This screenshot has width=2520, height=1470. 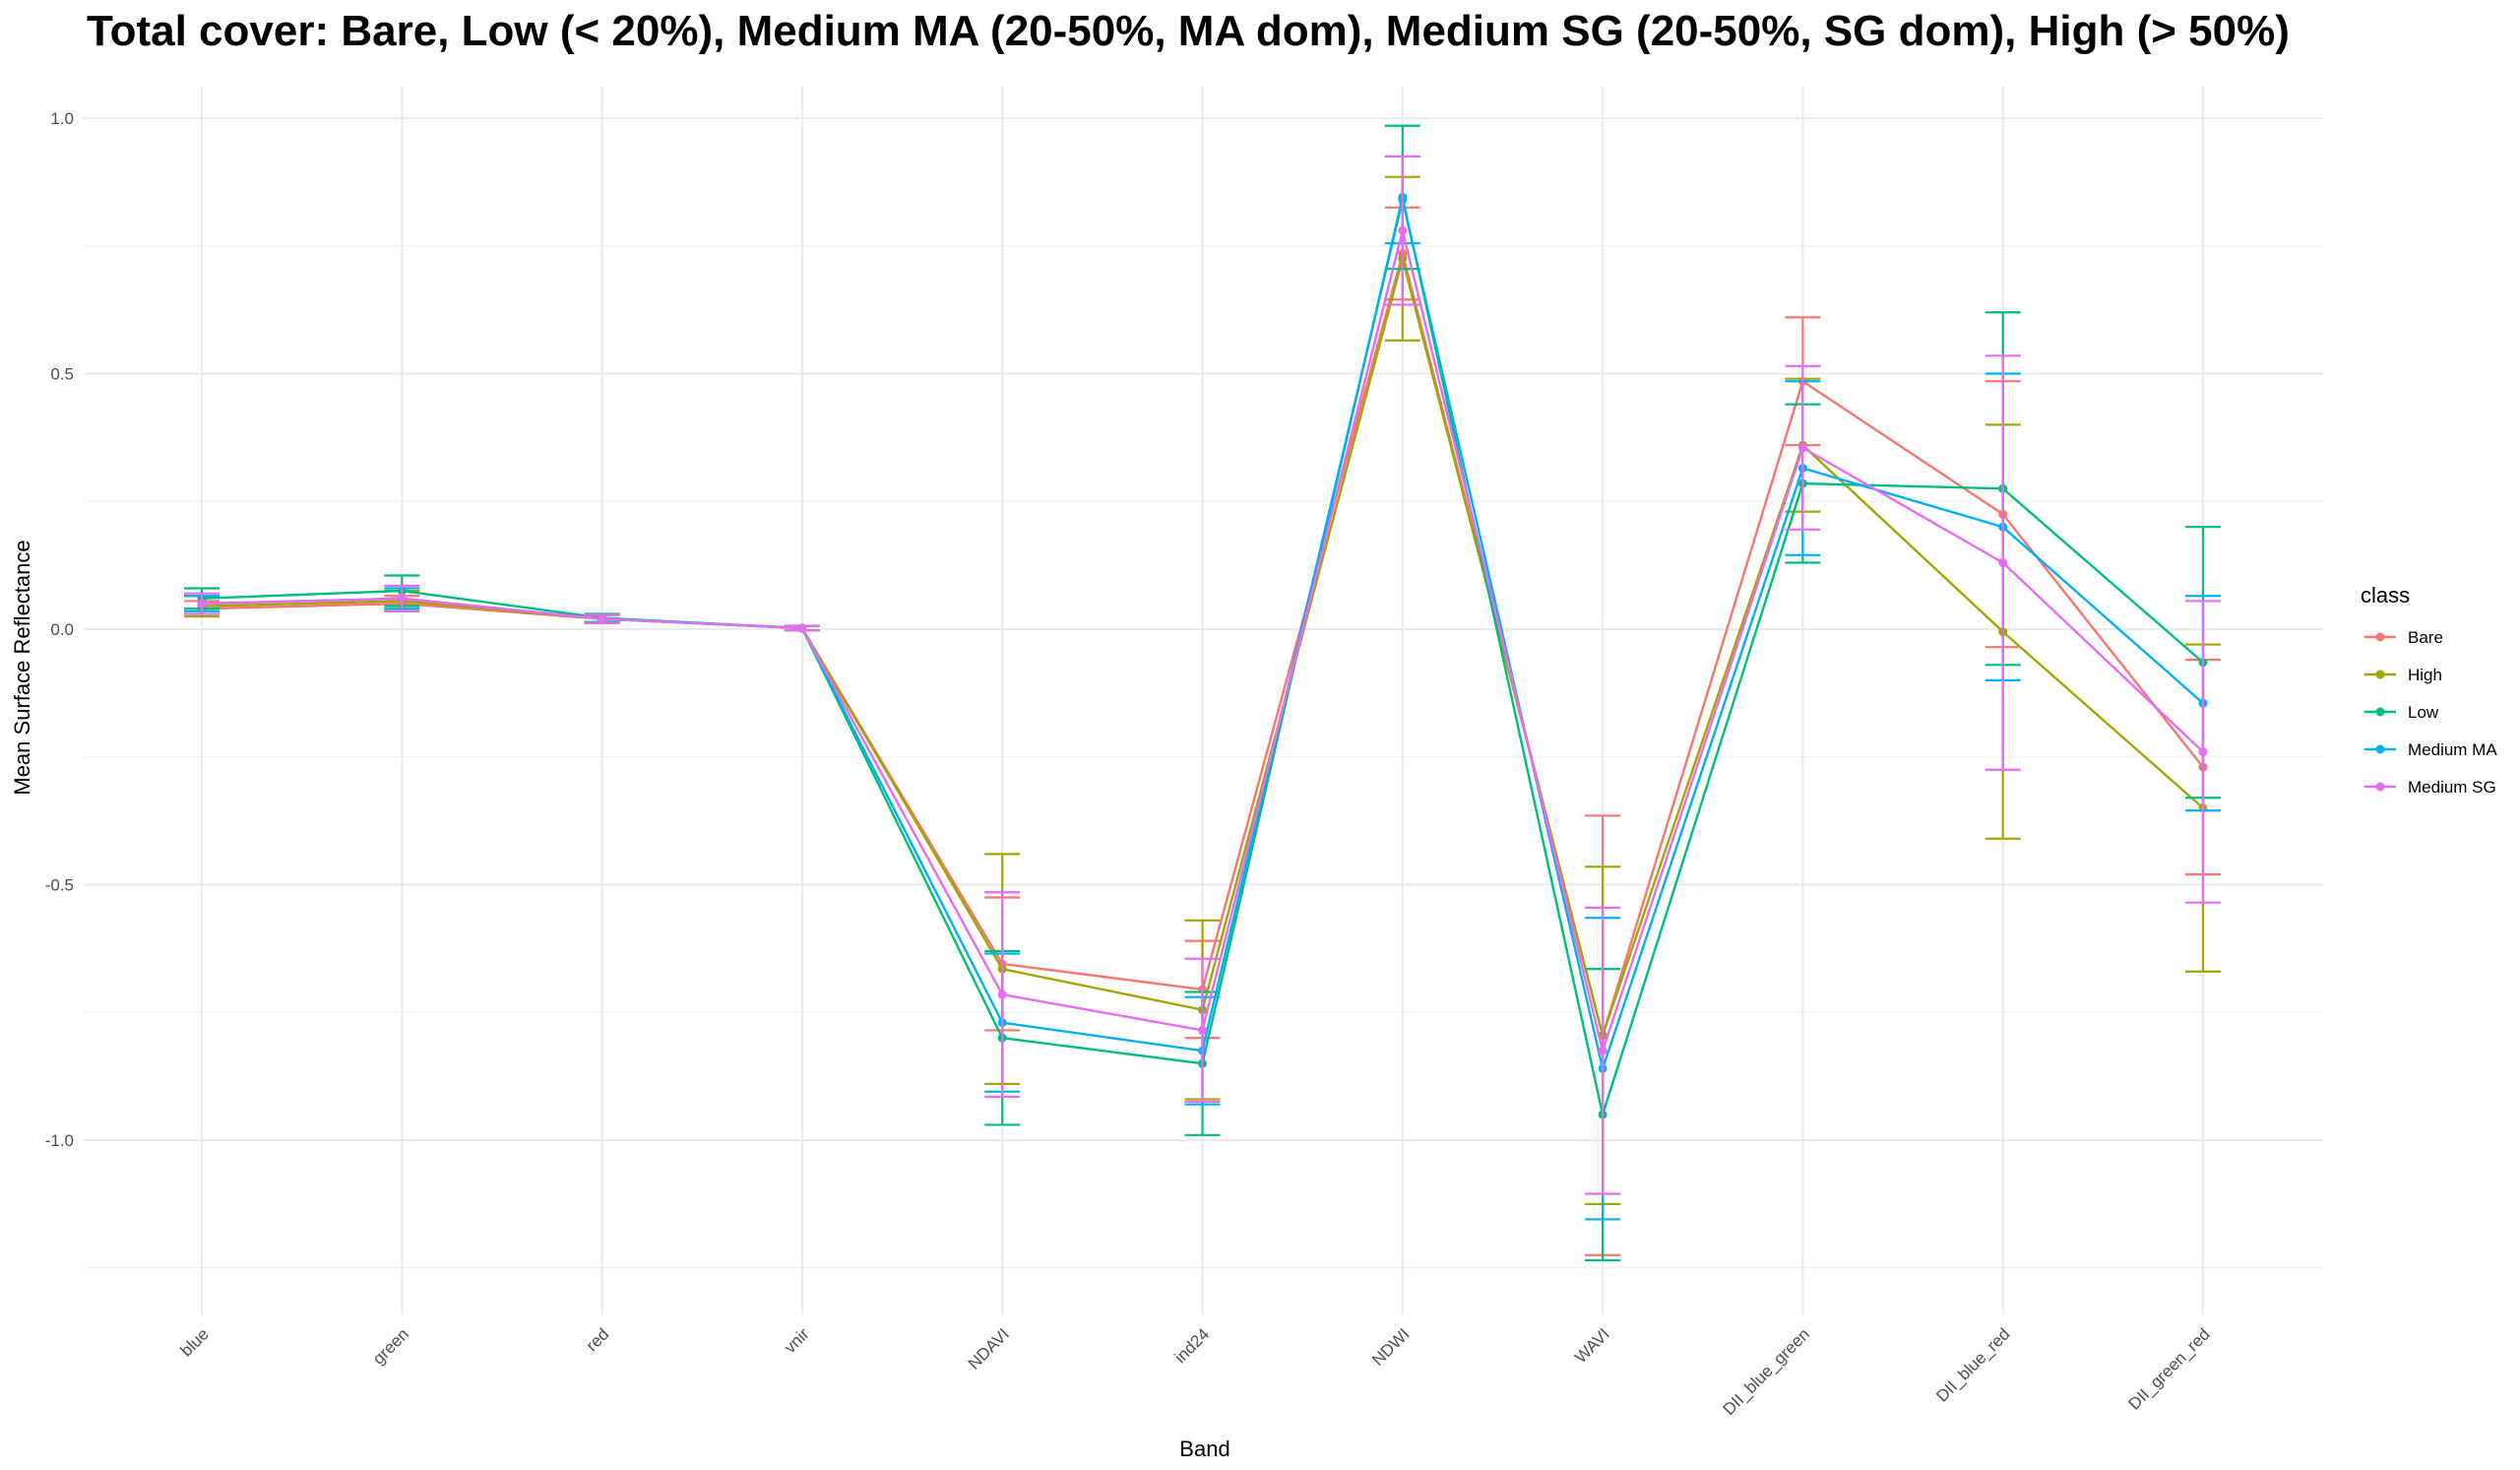 I want to click on legend-title: class, so click(x=2385, y=595).